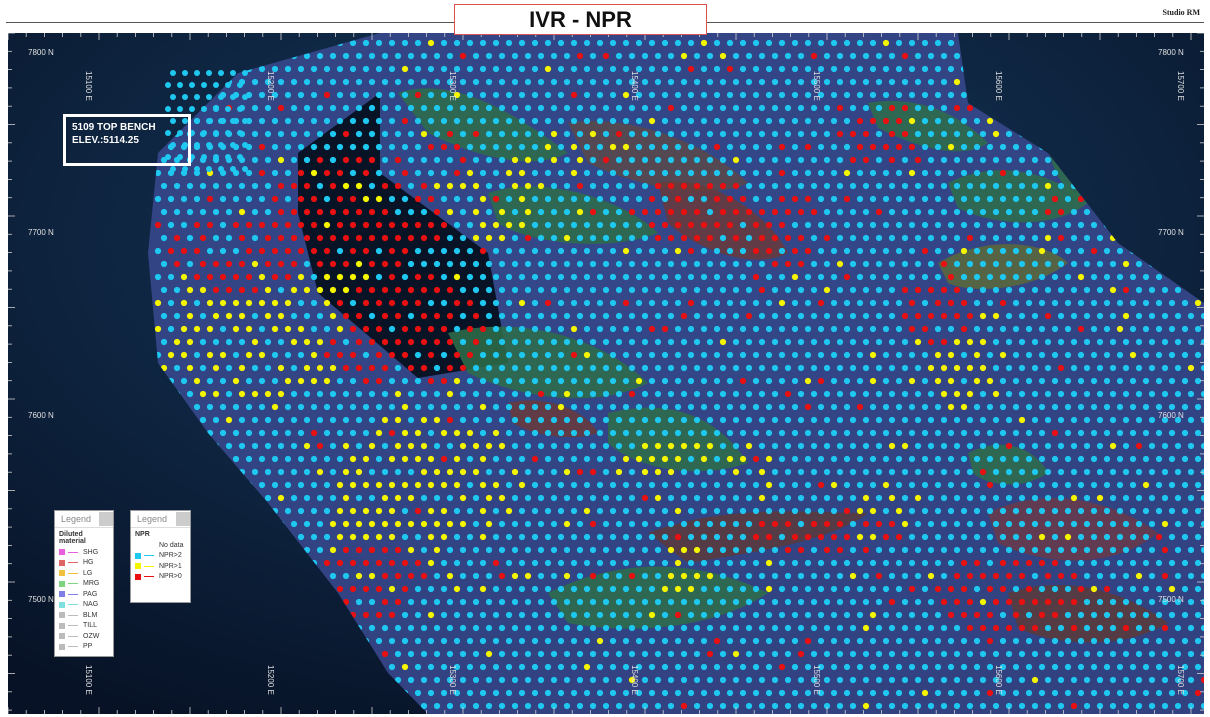 Image resolution: width=1210 pixels, height=717 pixels. What do you see at coordinates (127, 140) in the screenshot?
I see `bench-label-box: 5109 TOP BENCH ELEV.:5114.25` at bounding box center [127, 140].